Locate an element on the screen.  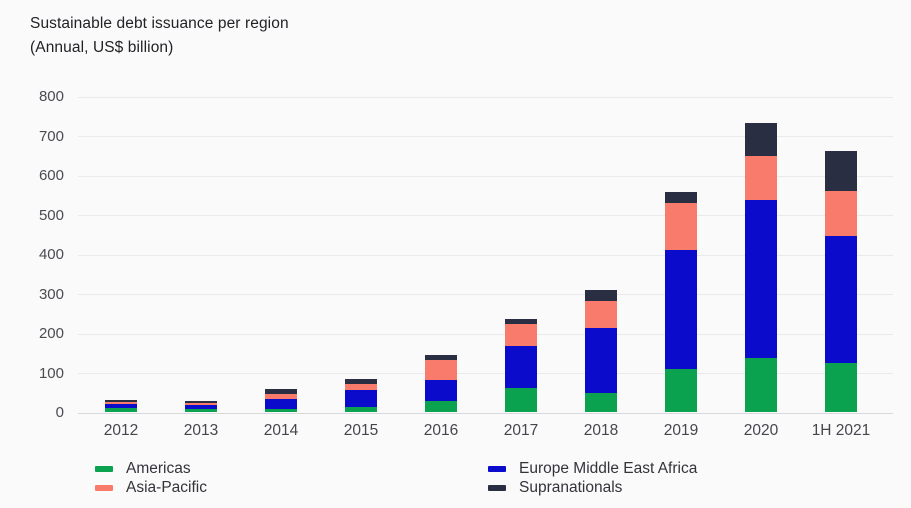
bar-2012 is located at coordinates (121, 406).